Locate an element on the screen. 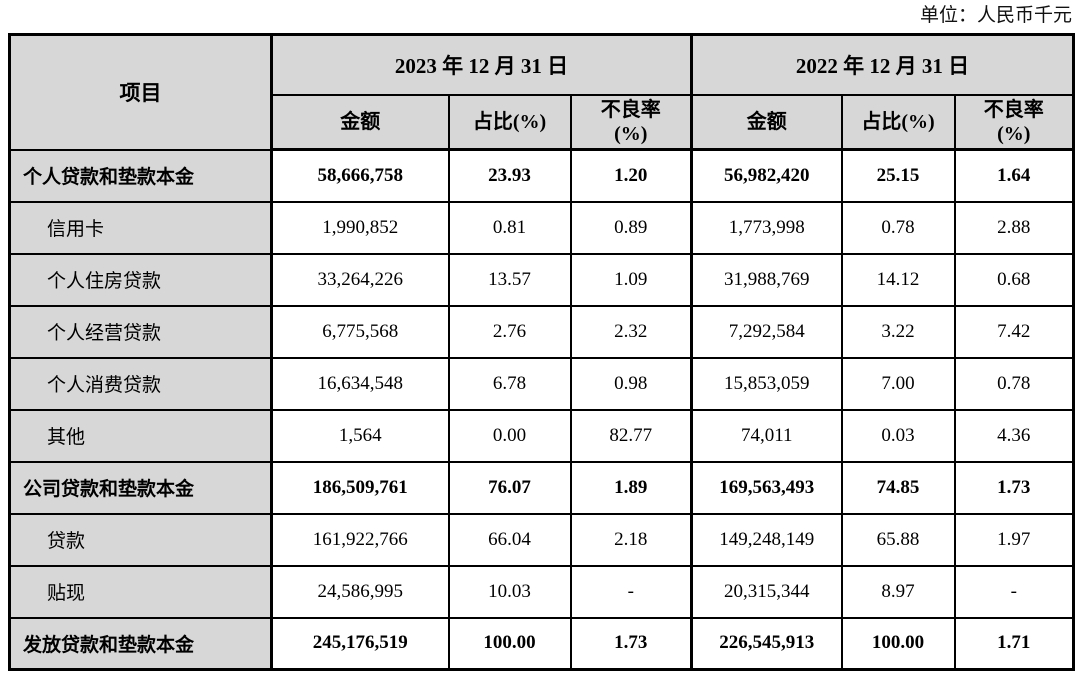 This screenshot has height=678, width=1080. npl-2022-cell: 0.68 is located at coordinates (1014, 279).